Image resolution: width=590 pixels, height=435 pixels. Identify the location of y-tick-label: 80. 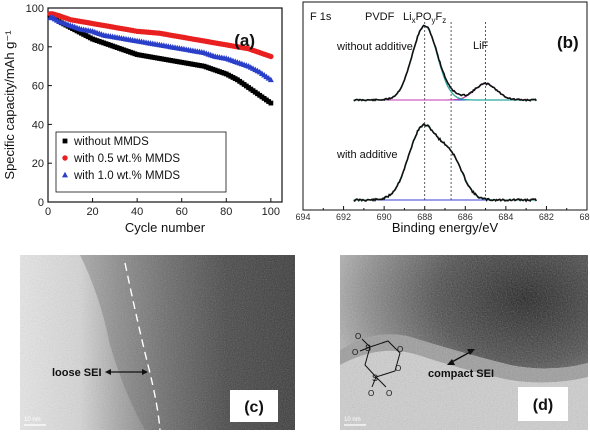
(38, 48).